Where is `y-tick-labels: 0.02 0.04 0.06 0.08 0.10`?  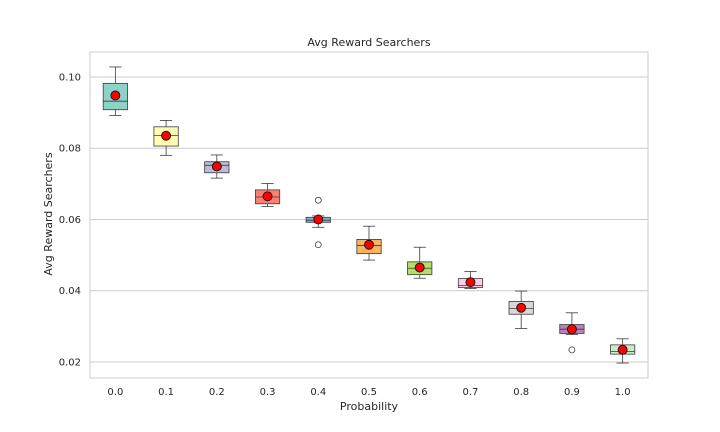 y-tick-labels: 0.02 0.04 0.06 0.08 0.10 is located at coordinates (70, 220).